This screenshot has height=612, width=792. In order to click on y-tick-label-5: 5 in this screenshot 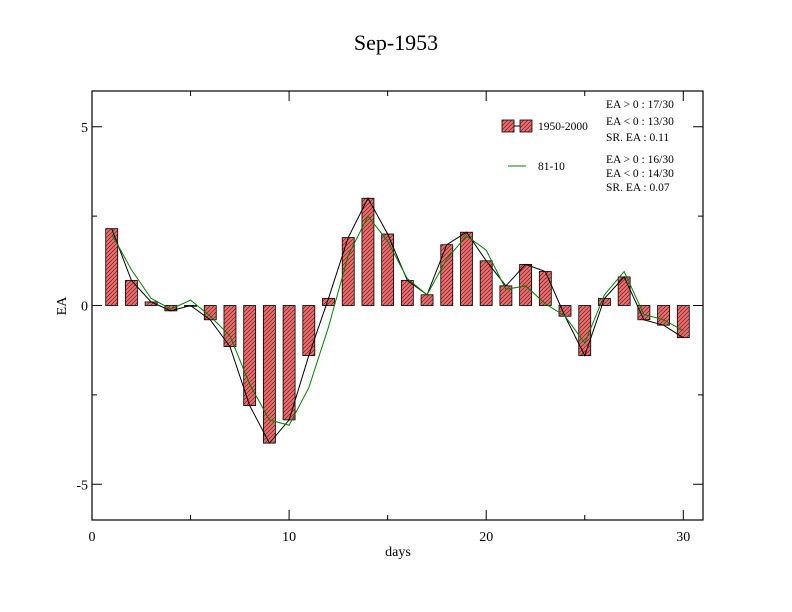, I will do `click(84, 128)`.